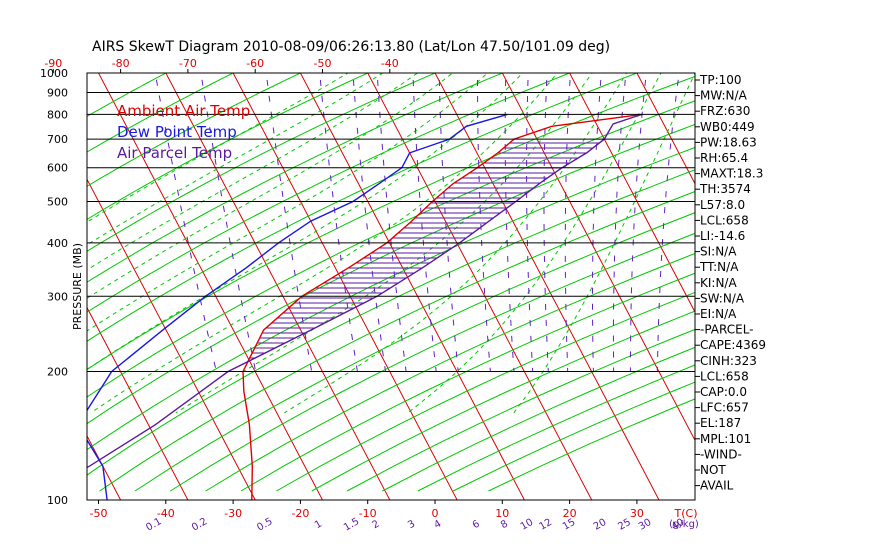  I want to click on pressure-tick-label: 200, so click(57, 371).